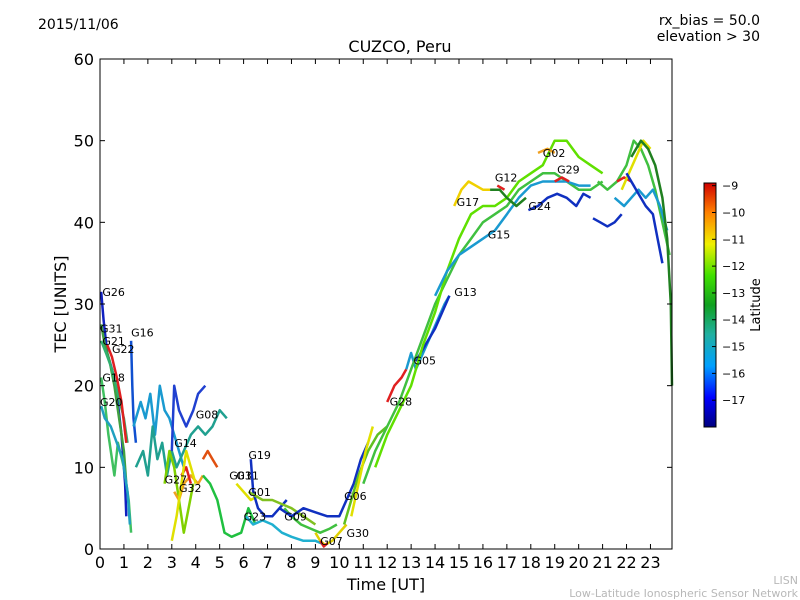 This screenshot has height=600, width=800. I want to click on date-label: 2015/11/06, so click(78, 25).